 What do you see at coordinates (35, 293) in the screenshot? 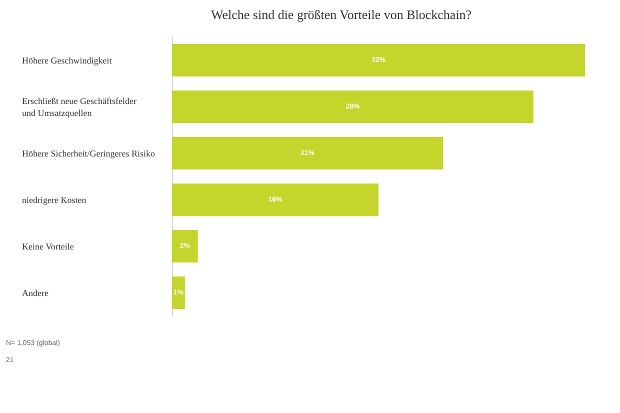
I see `y-tick-label: Andere` at bounding box center [35, 293].